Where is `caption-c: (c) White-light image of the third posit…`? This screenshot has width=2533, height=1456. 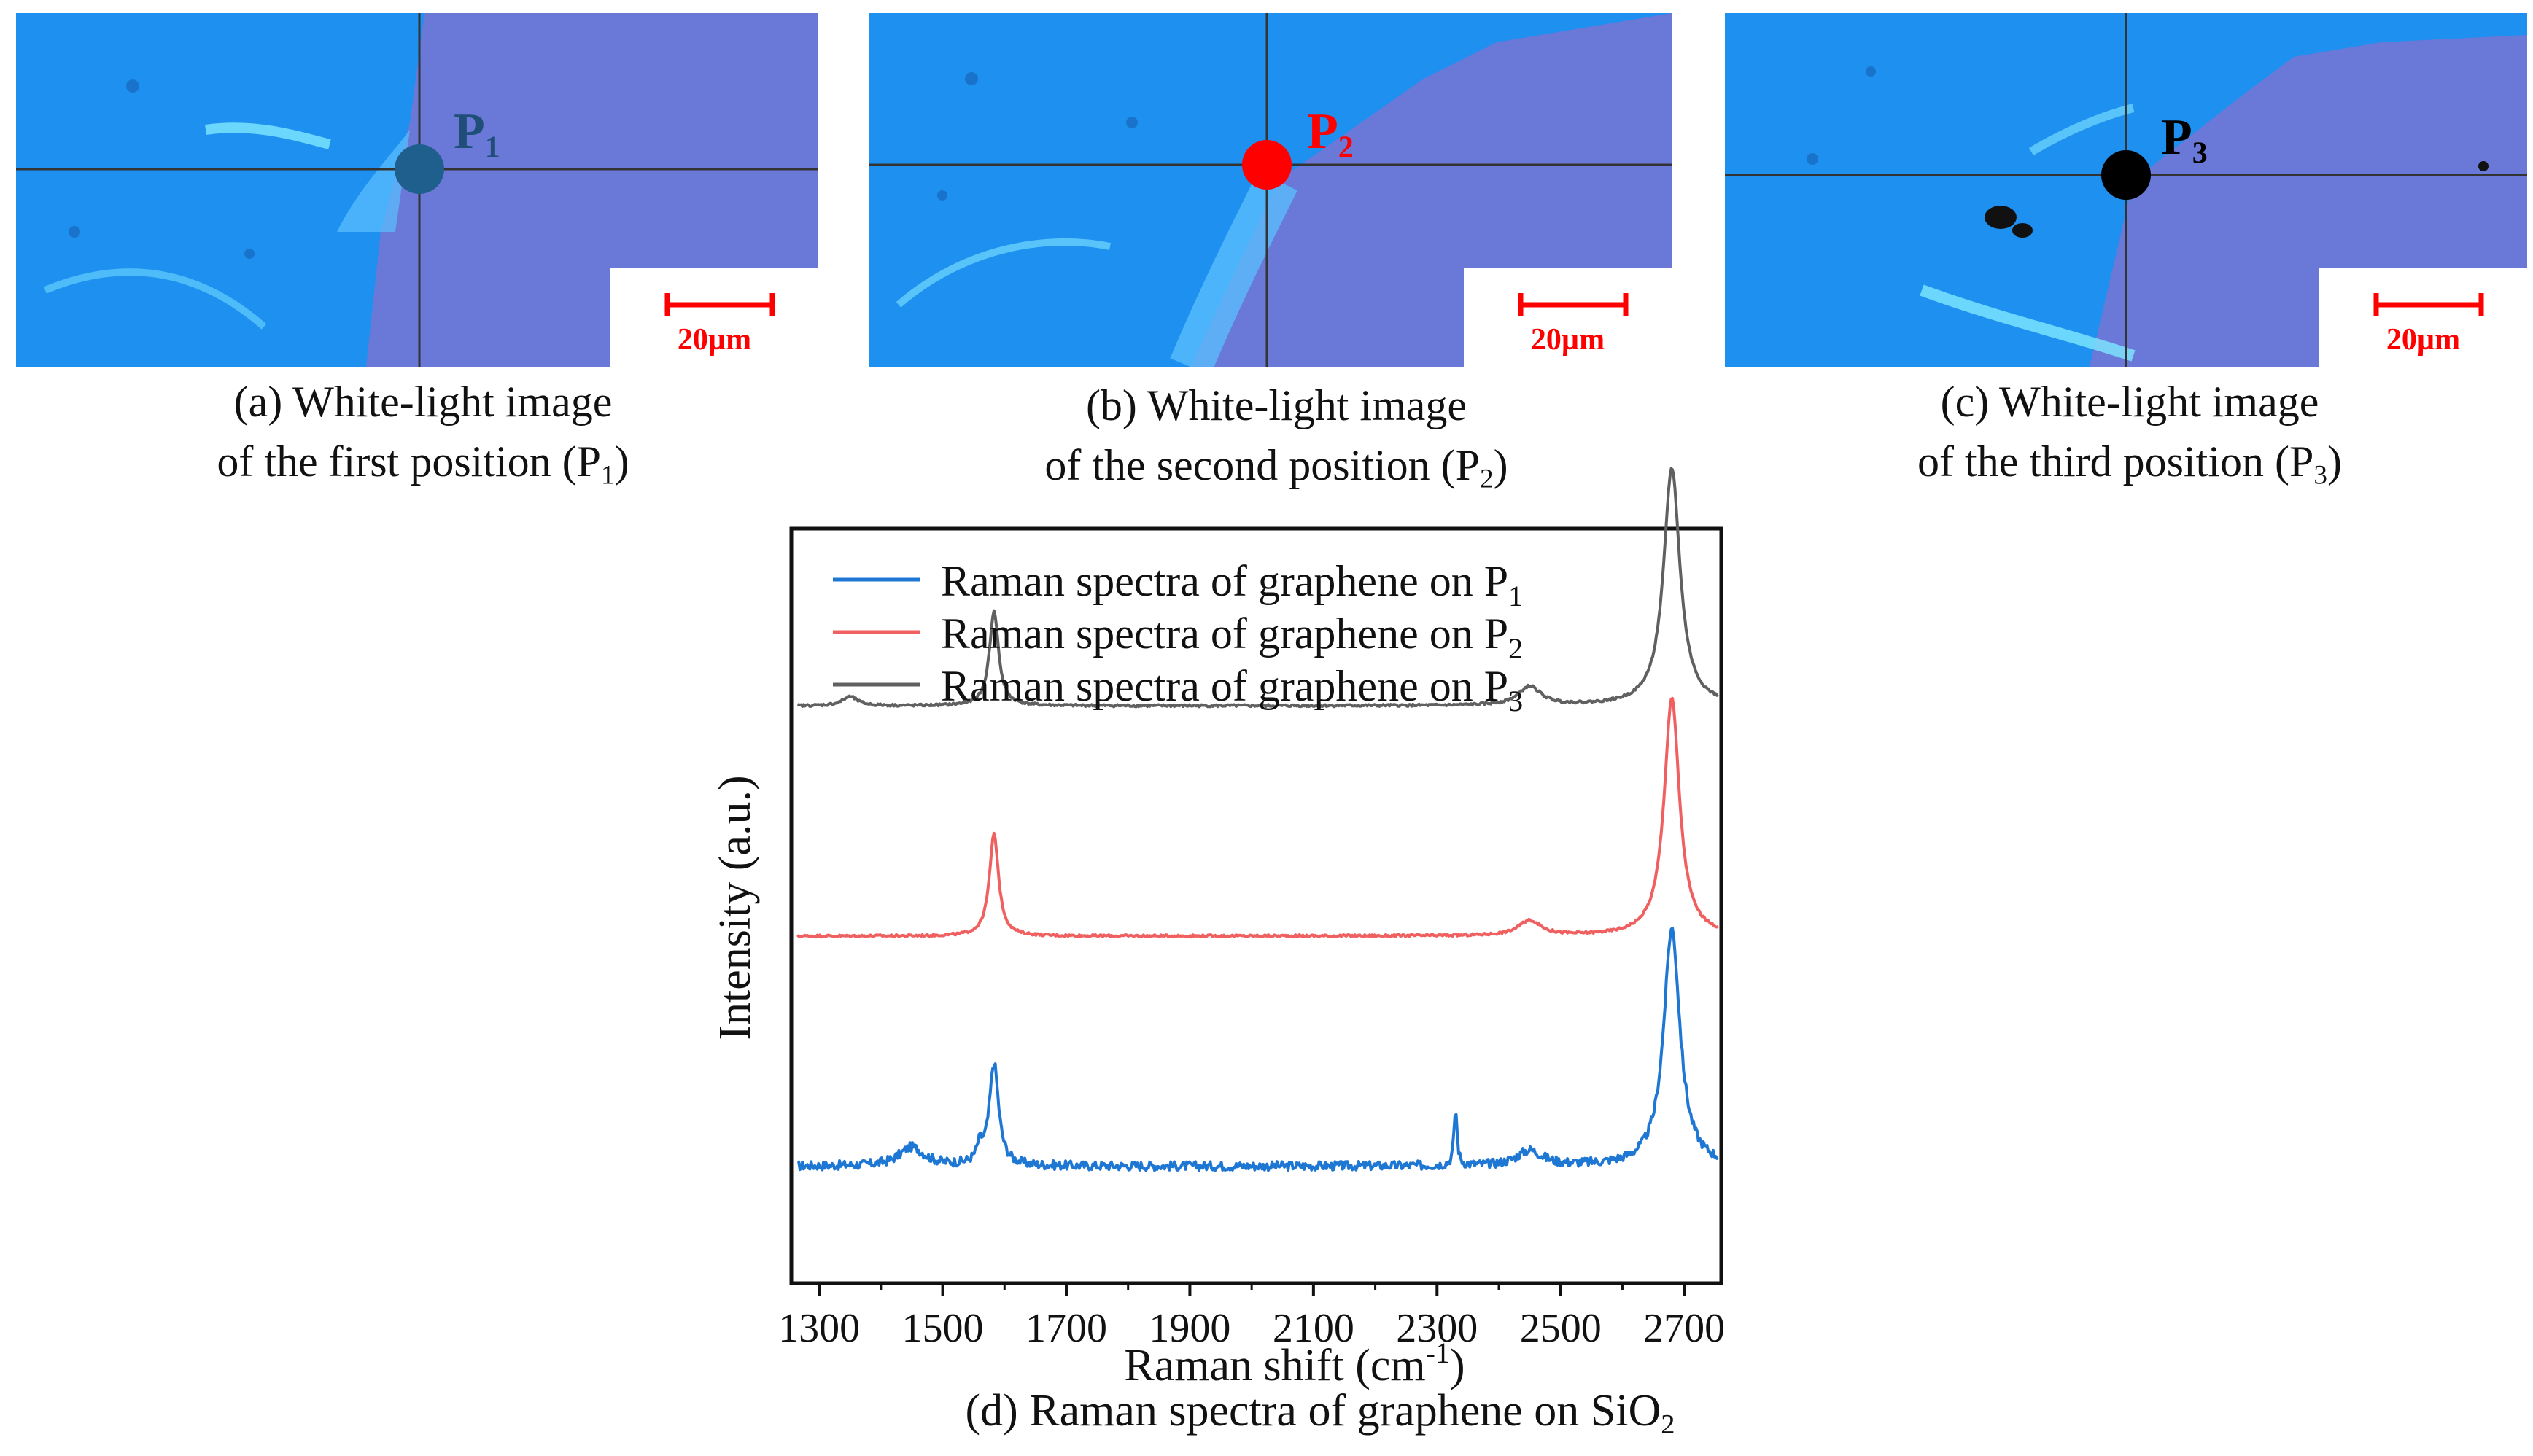 caption-c: (c) White-light image of the third posit… is located at coordinates (2120, 431).